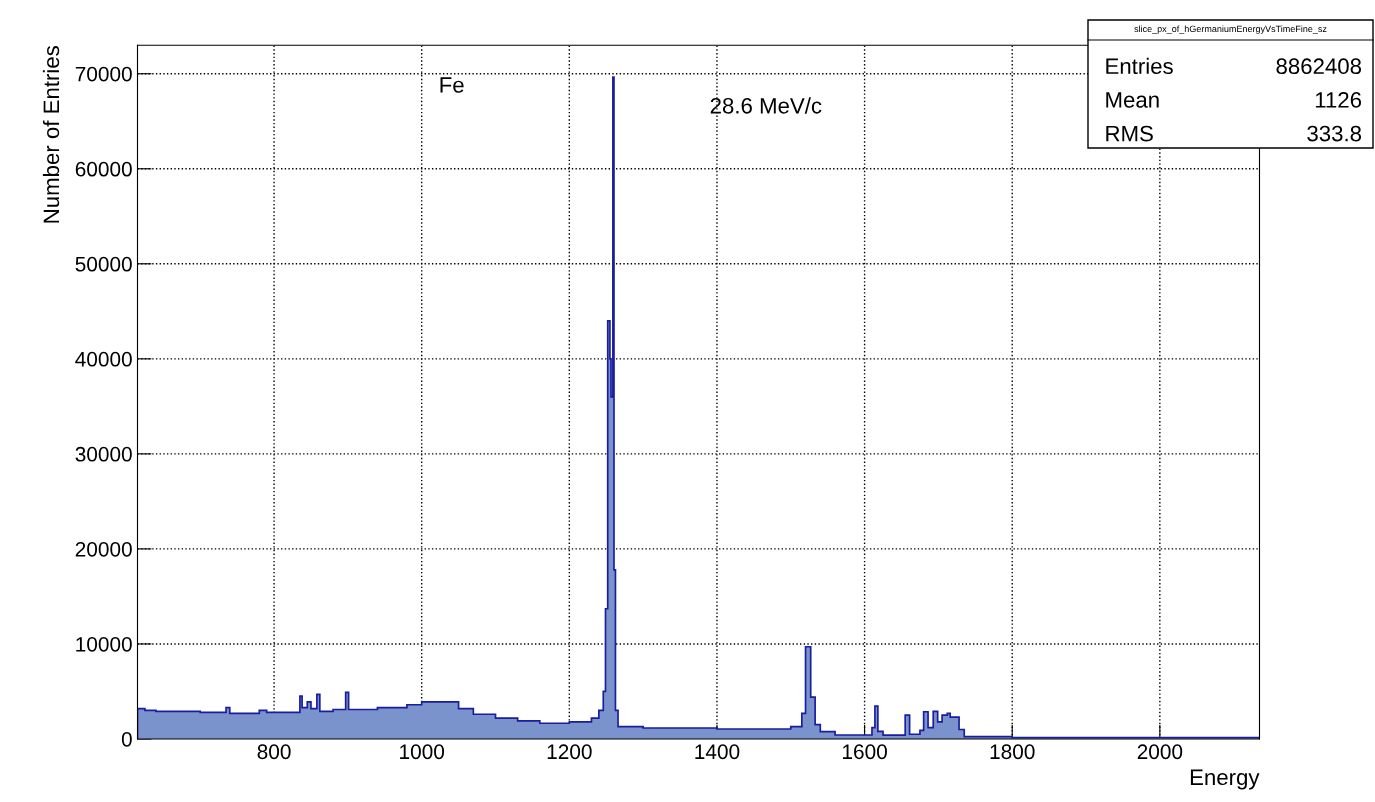 The width and height of the screenshot is (1375, 802). I want to click on y-tick-label: 40000, so click(103, 359).